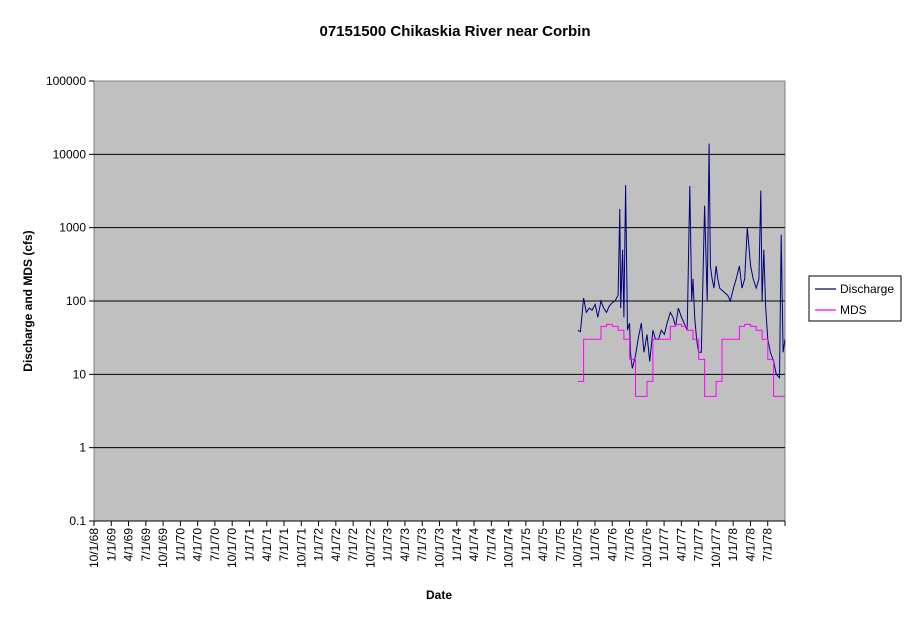  What do you see at coordinates (681, 270) in the screenshot?
I see `series-layer` at bounding box center [681, 270].